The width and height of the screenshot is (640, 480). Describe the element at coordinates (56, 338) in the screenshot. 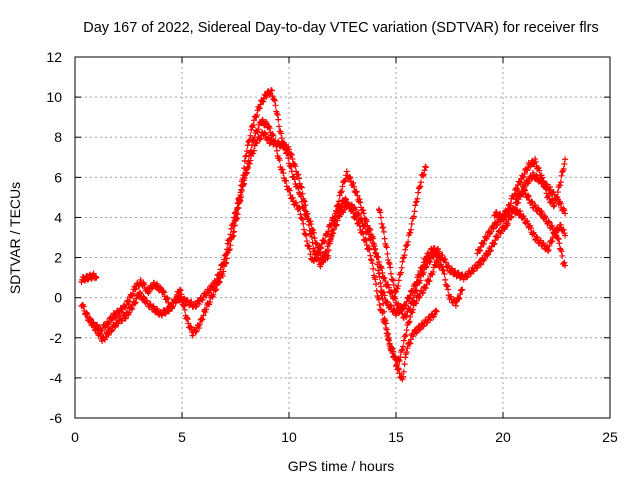

I see `y-tick-label: -2` at that location.